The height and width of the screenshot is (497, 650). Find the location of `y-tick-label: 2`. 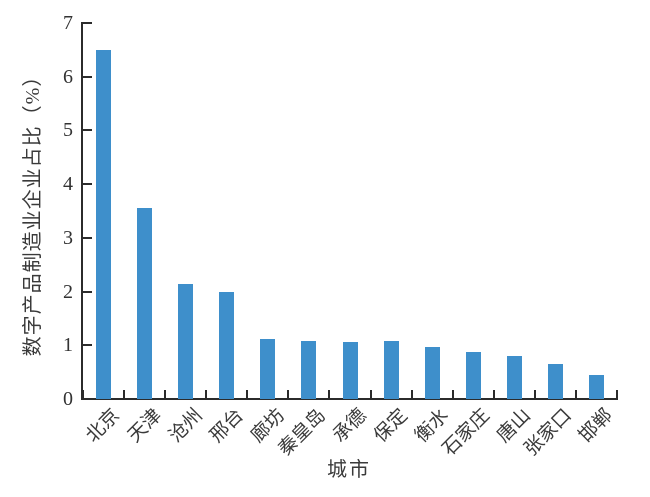

y-tick-label: 2 is located at coordinates (68, 291).